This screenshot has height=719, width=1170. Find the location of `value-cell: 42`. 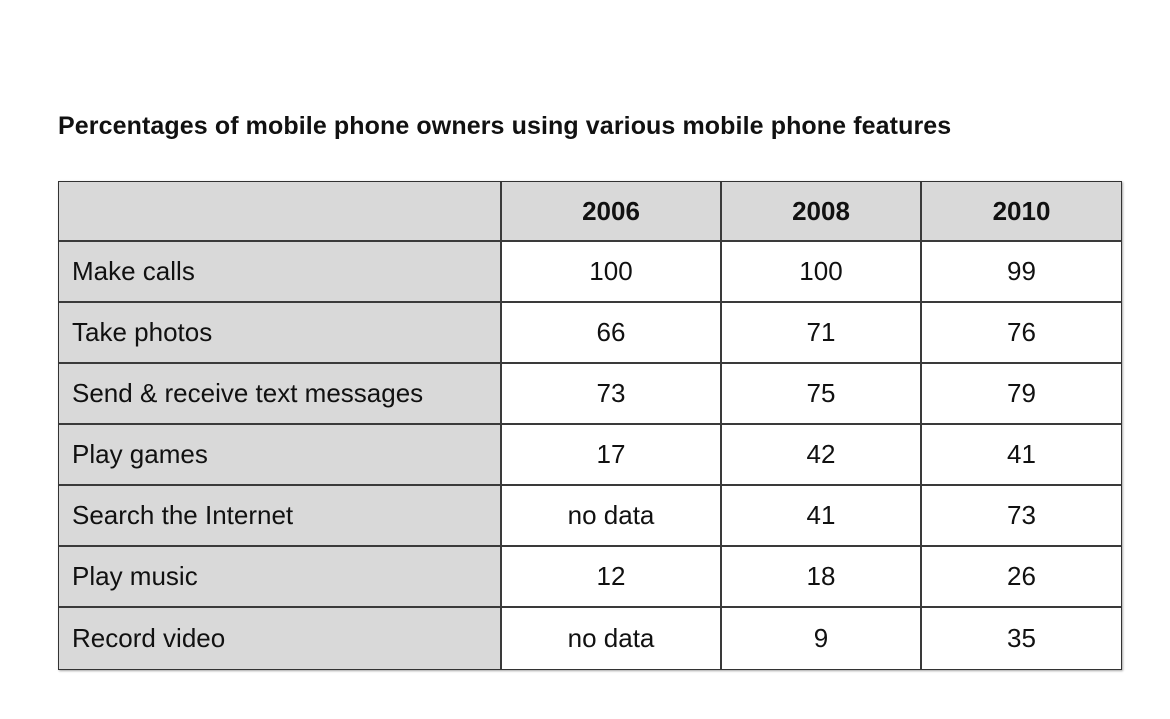

value-cell: 42 is located at coordinates (822, 455).